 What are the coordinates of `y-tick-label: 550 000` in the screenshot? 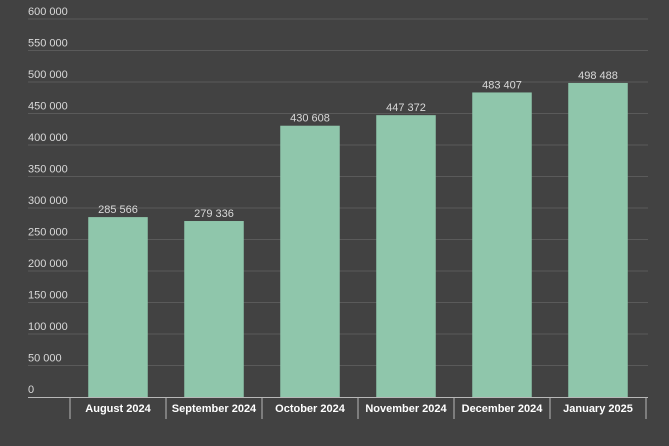 It's located at (48, 44).